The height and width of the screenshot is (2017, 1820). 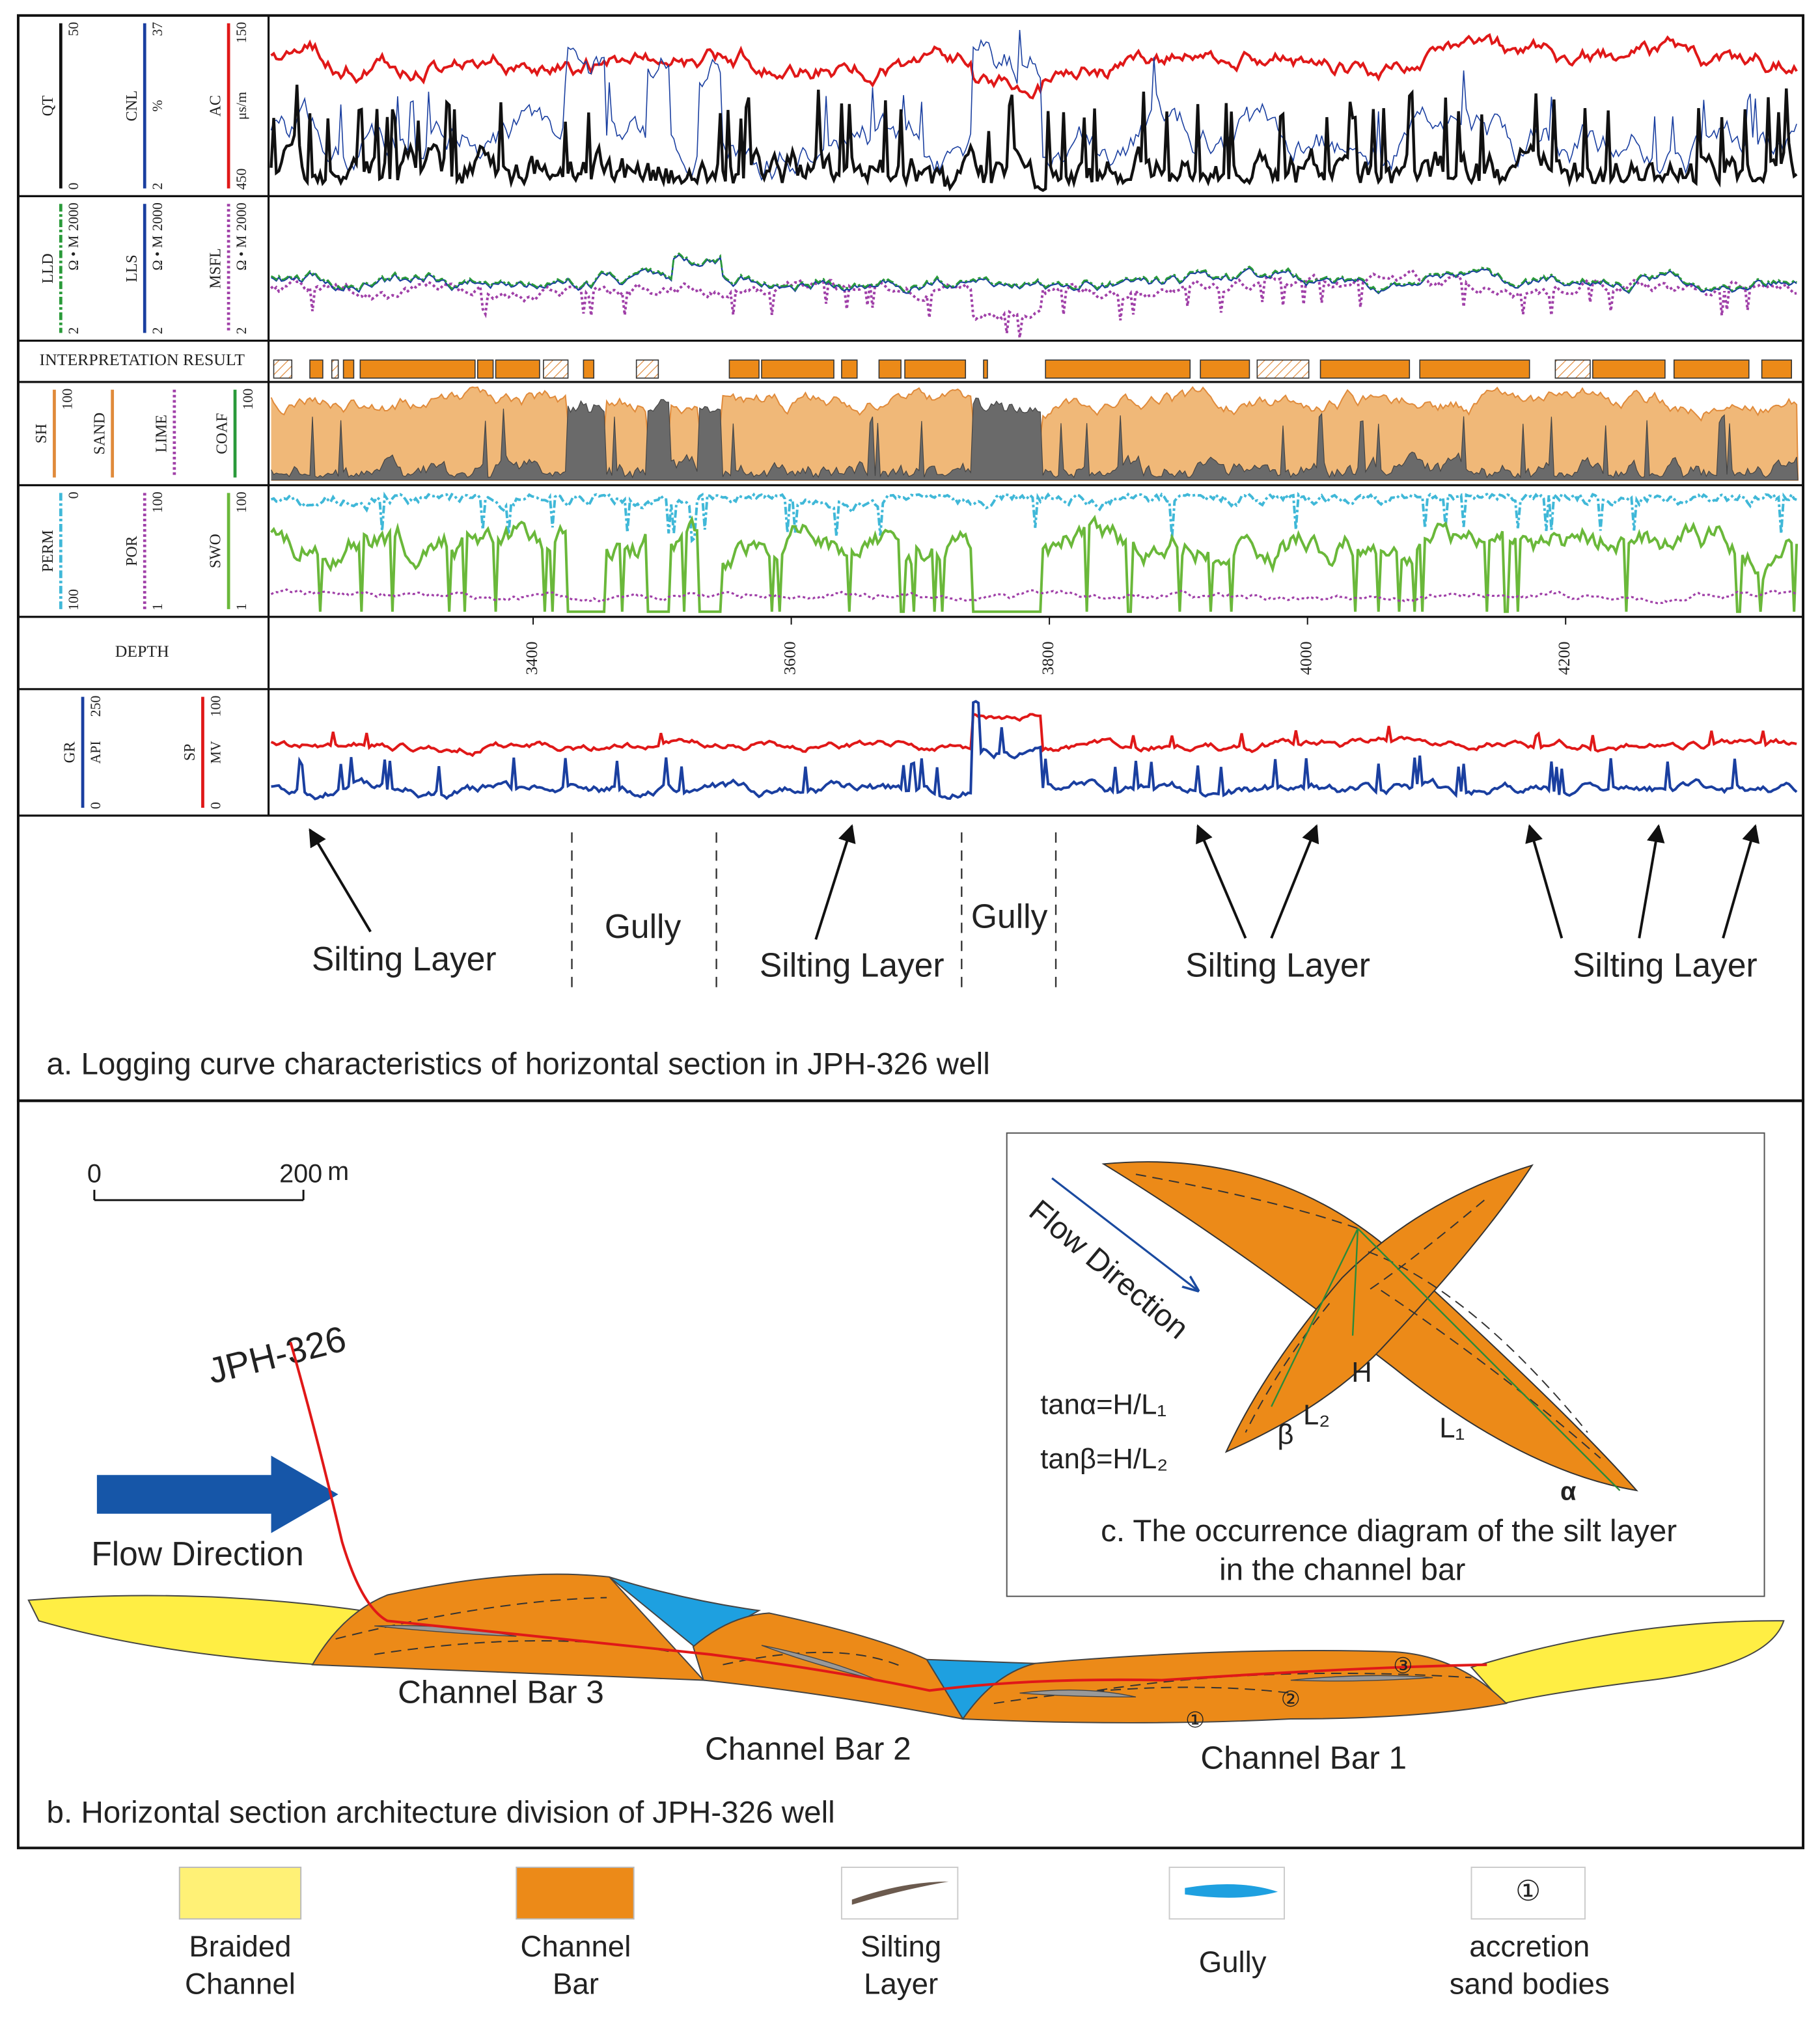 What do you see at coordinates (241, 33) in the screenshot?
I see `scale-top: 150` at bounding box center [241, 33].